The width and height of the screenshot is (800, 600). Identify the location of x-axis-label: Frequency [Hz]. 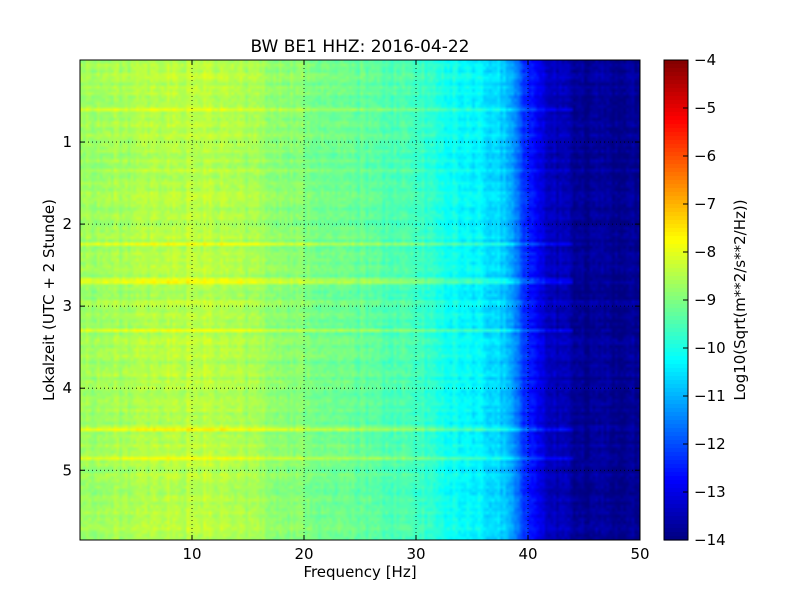
(359, 572).